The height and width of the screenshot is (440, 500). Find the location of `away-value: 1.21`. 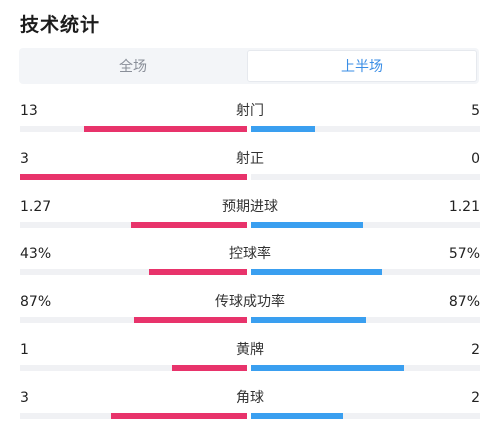

away-value: 1.21 is located at coordinates (464, 207).